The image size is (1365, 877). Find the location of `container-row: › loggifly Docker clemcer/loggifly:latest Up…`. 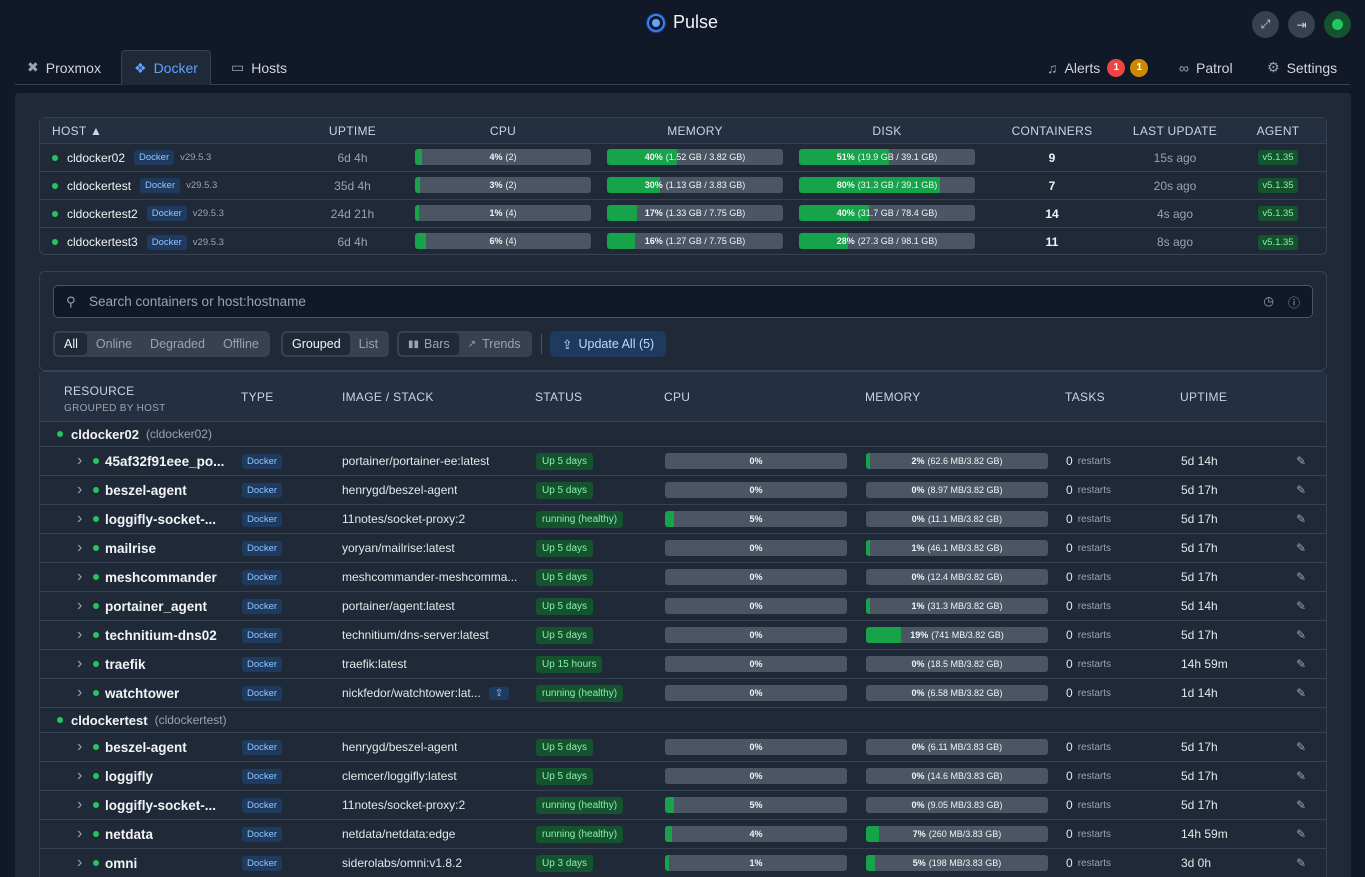

container-row: › loggifly Docker clemcer/loggifly:latest Up… is located at coordinates (683, 776).